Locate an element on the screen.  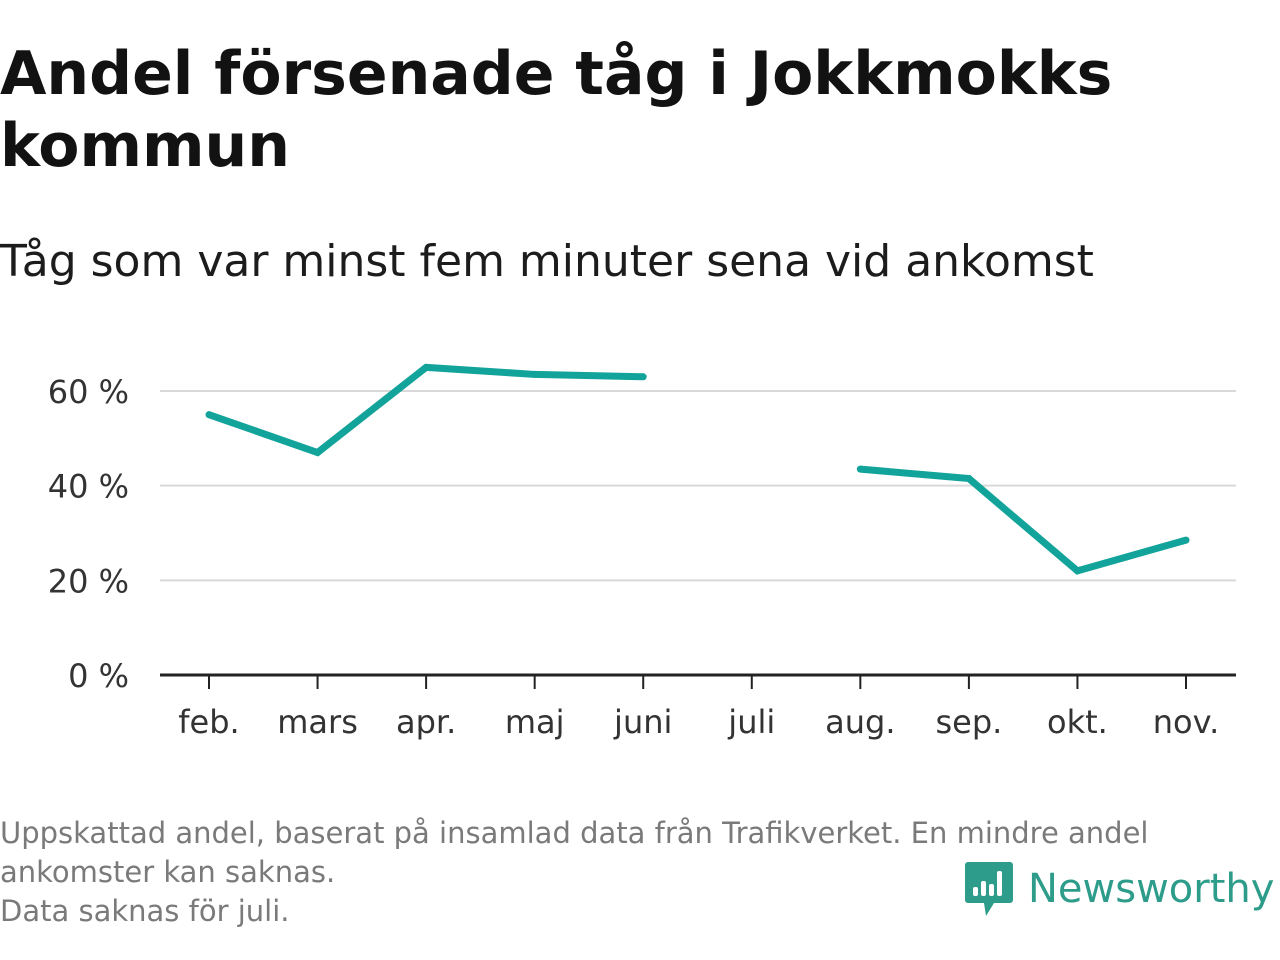
x-tick-label: mars is located at coordinates (317, 722).